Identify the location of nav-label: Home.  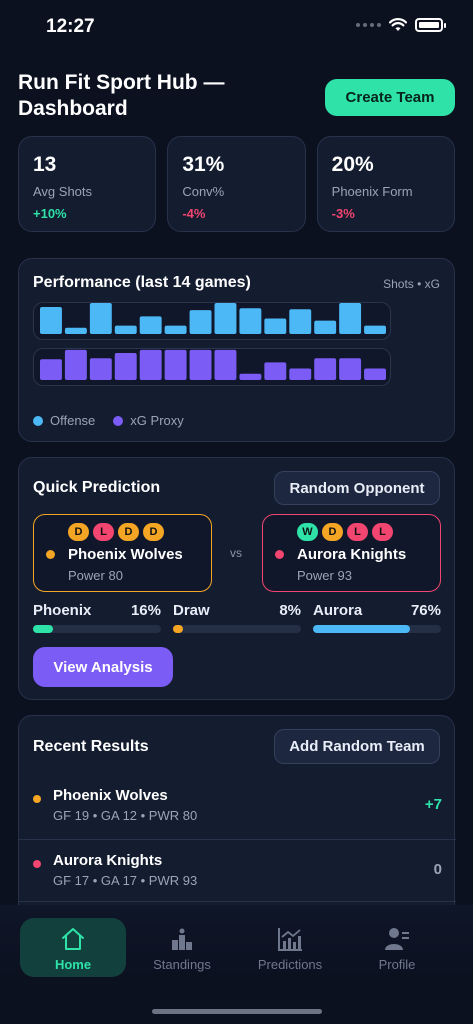
(73, 964).